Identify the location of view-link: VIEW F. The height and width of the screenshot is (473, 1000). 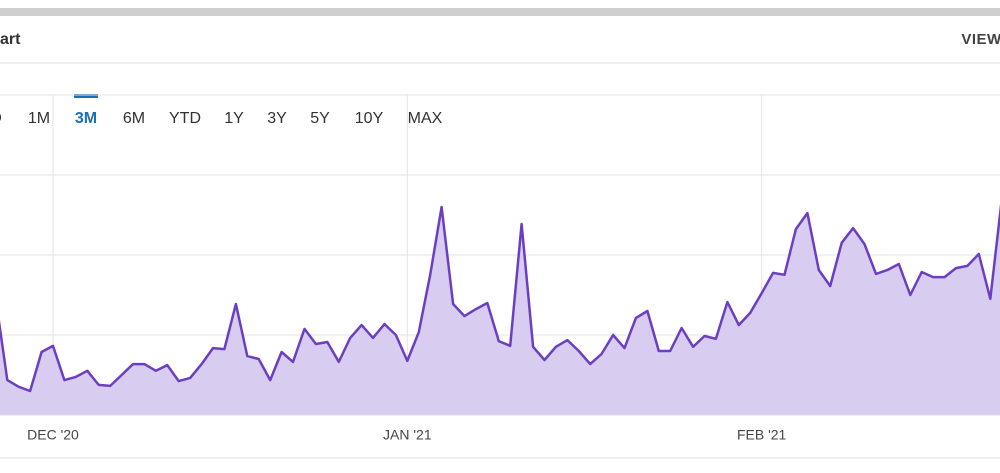
(980, 39).